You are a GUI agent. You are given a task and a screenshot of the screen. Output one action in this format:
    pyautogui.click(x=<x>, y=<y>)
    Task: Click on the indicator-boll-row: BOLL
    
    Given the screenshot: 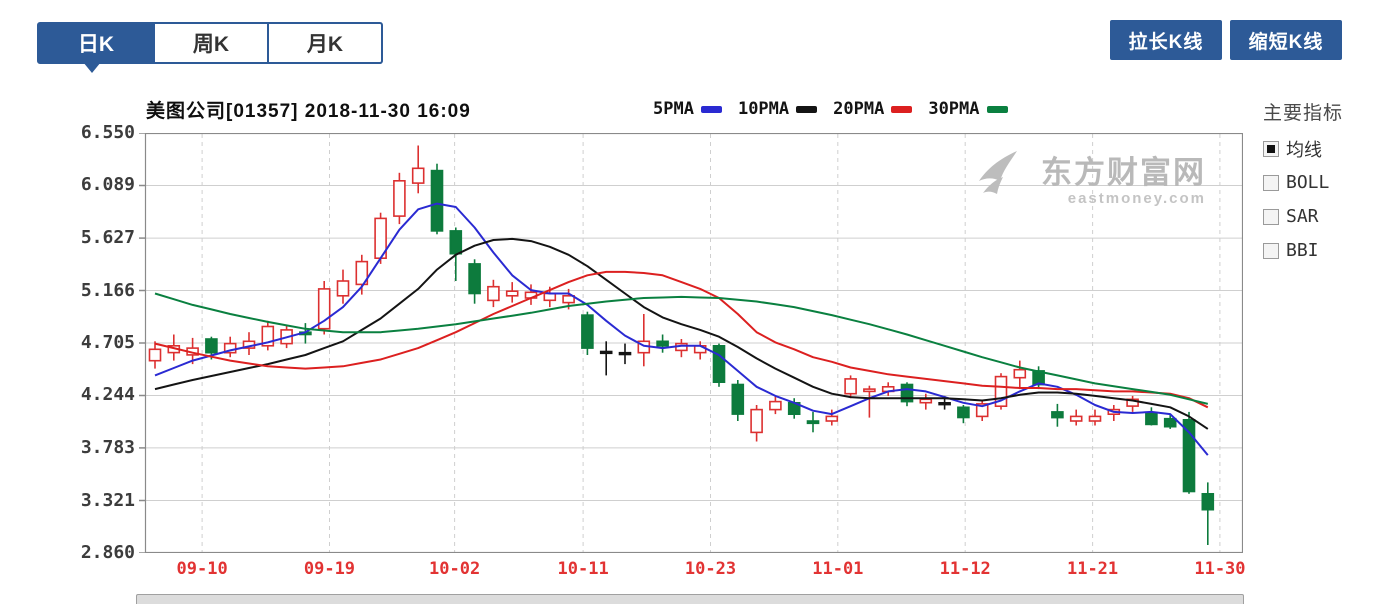 What is the action you would take?
    pyautogui.click(x=1303, y=182)
    